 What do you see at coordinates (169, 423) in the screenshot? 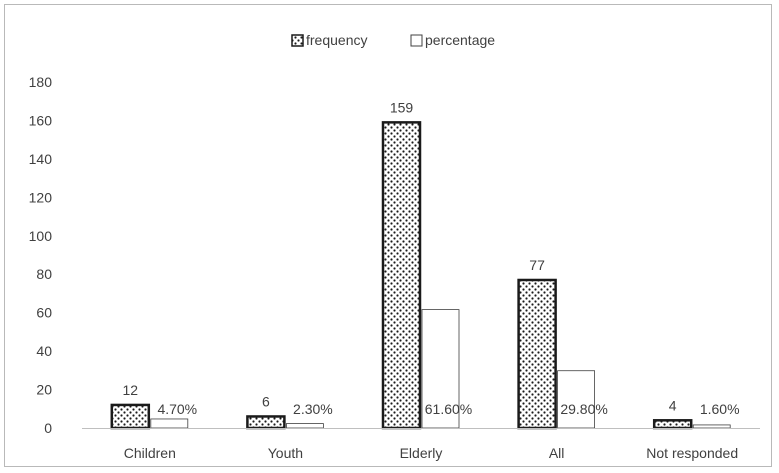
I see `bar-percentage-children` at bounding box center [169, 423].